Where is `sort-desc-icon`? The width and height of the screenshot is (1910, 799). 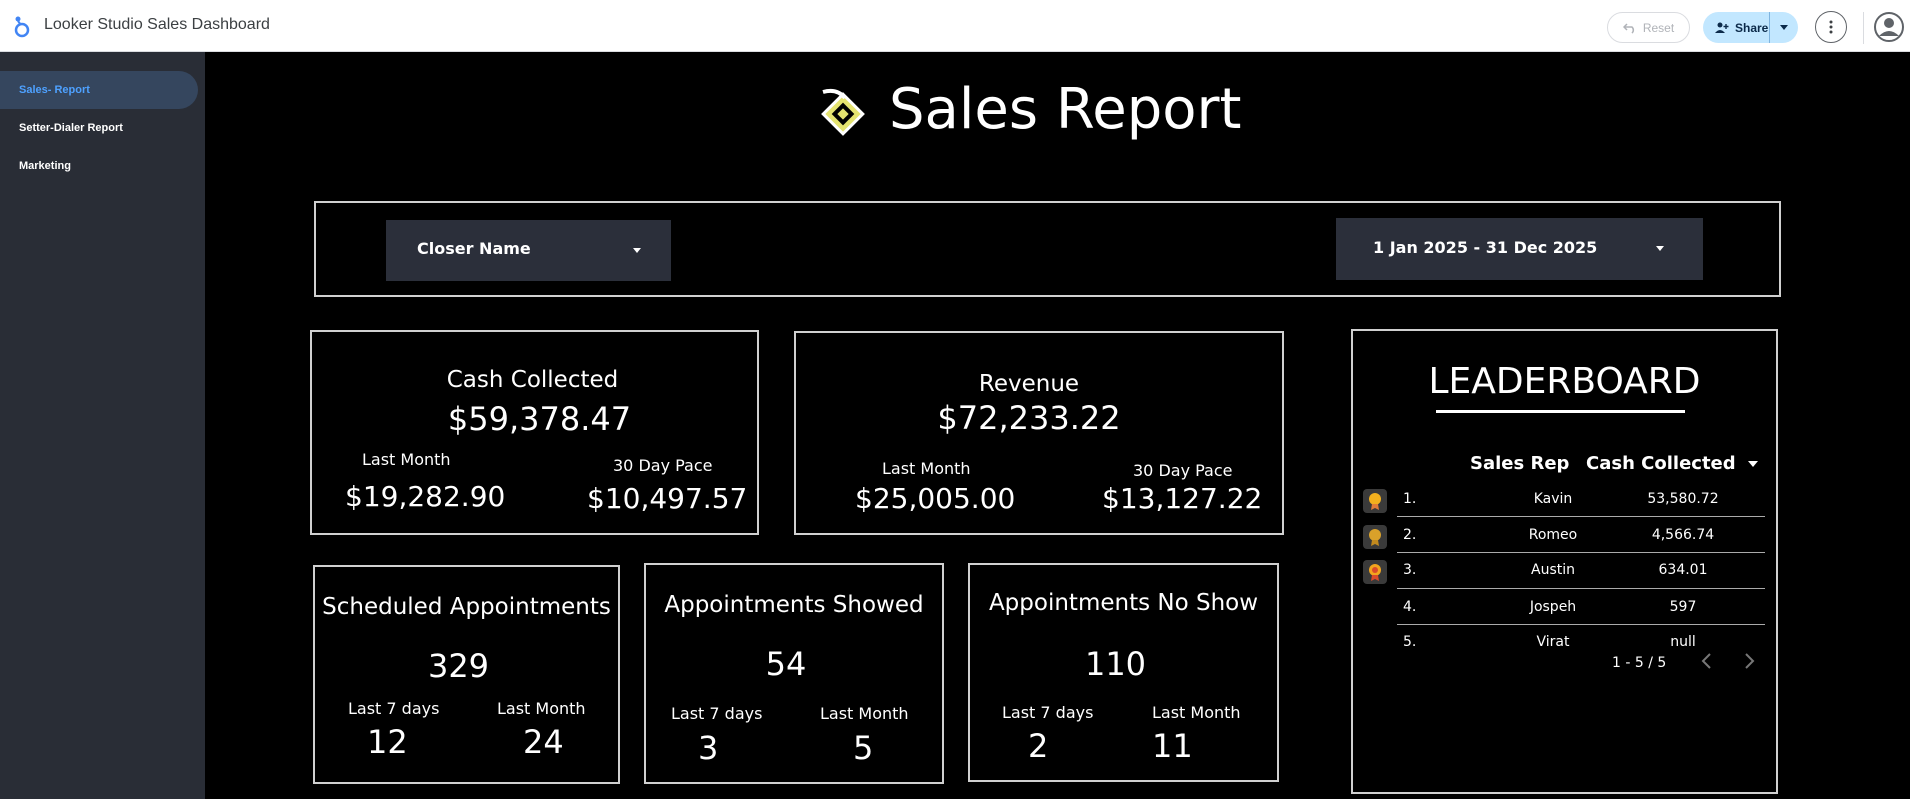
sort-desc-icon is located at coordinates (1752, 464).